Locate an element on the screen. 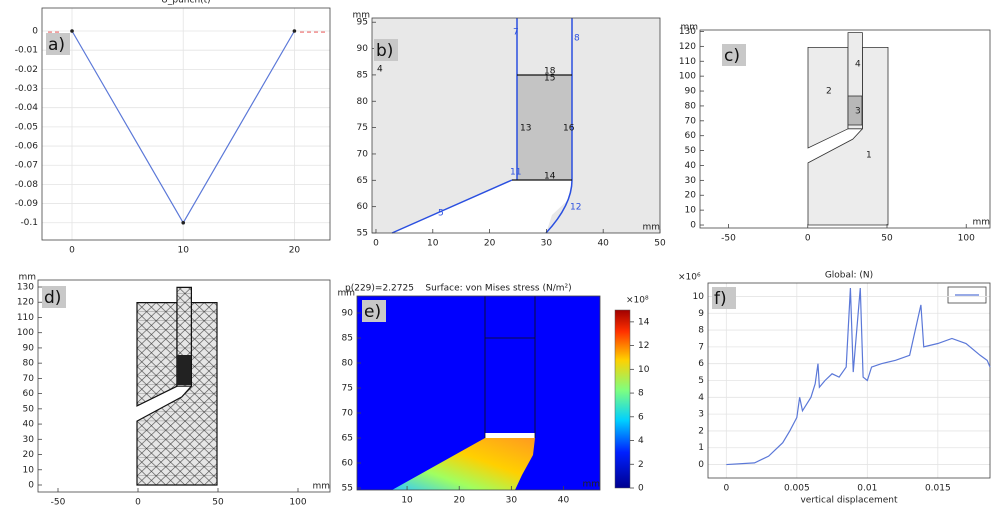  geometry-b is located at coordinates (516, 126).